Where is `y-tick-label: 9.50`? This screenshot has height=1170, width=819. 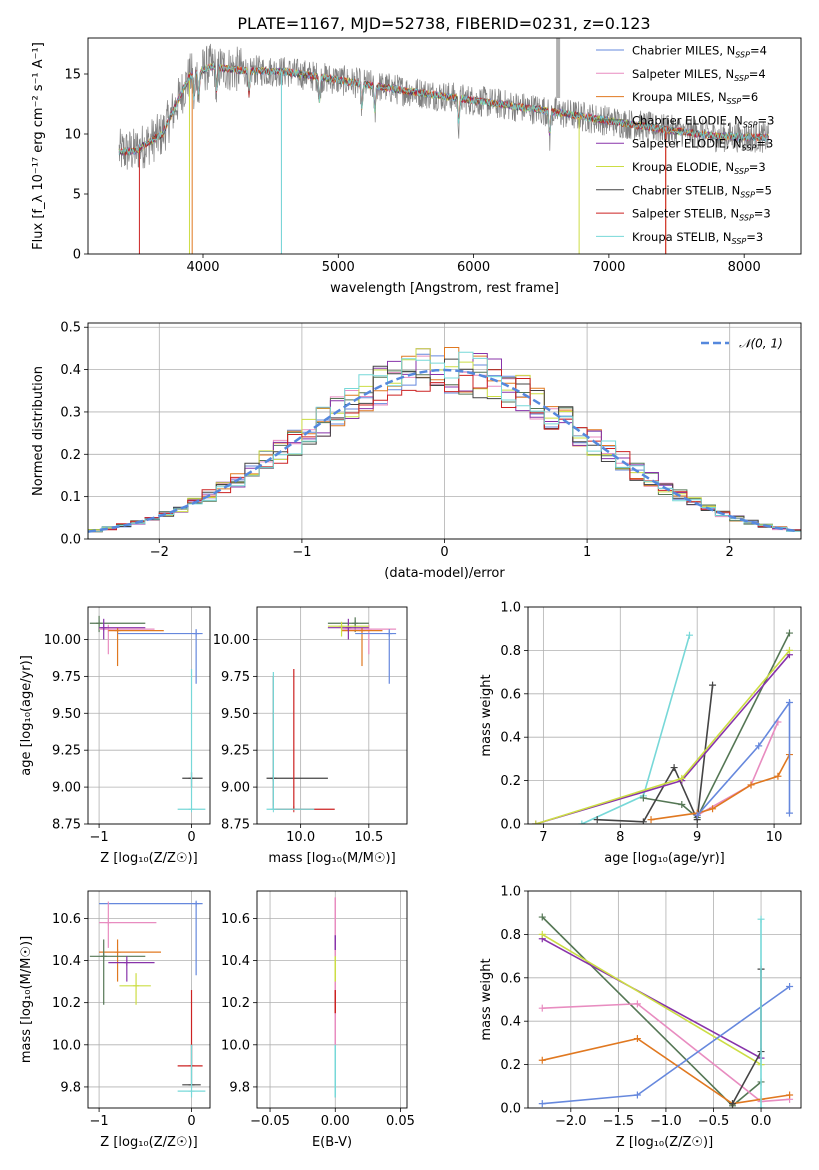 y-tick-label: 9.50 is located at coordinates (66, 714).